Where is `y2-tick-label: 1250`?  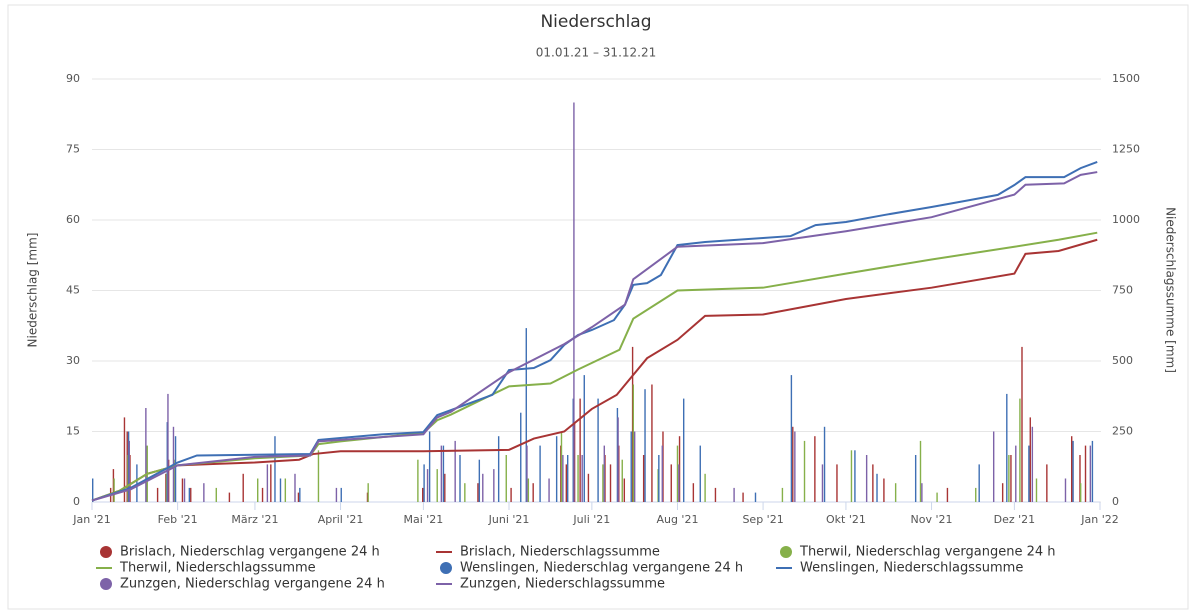
y2-tick-label: 1250 is located at coordinates (1126, 149).